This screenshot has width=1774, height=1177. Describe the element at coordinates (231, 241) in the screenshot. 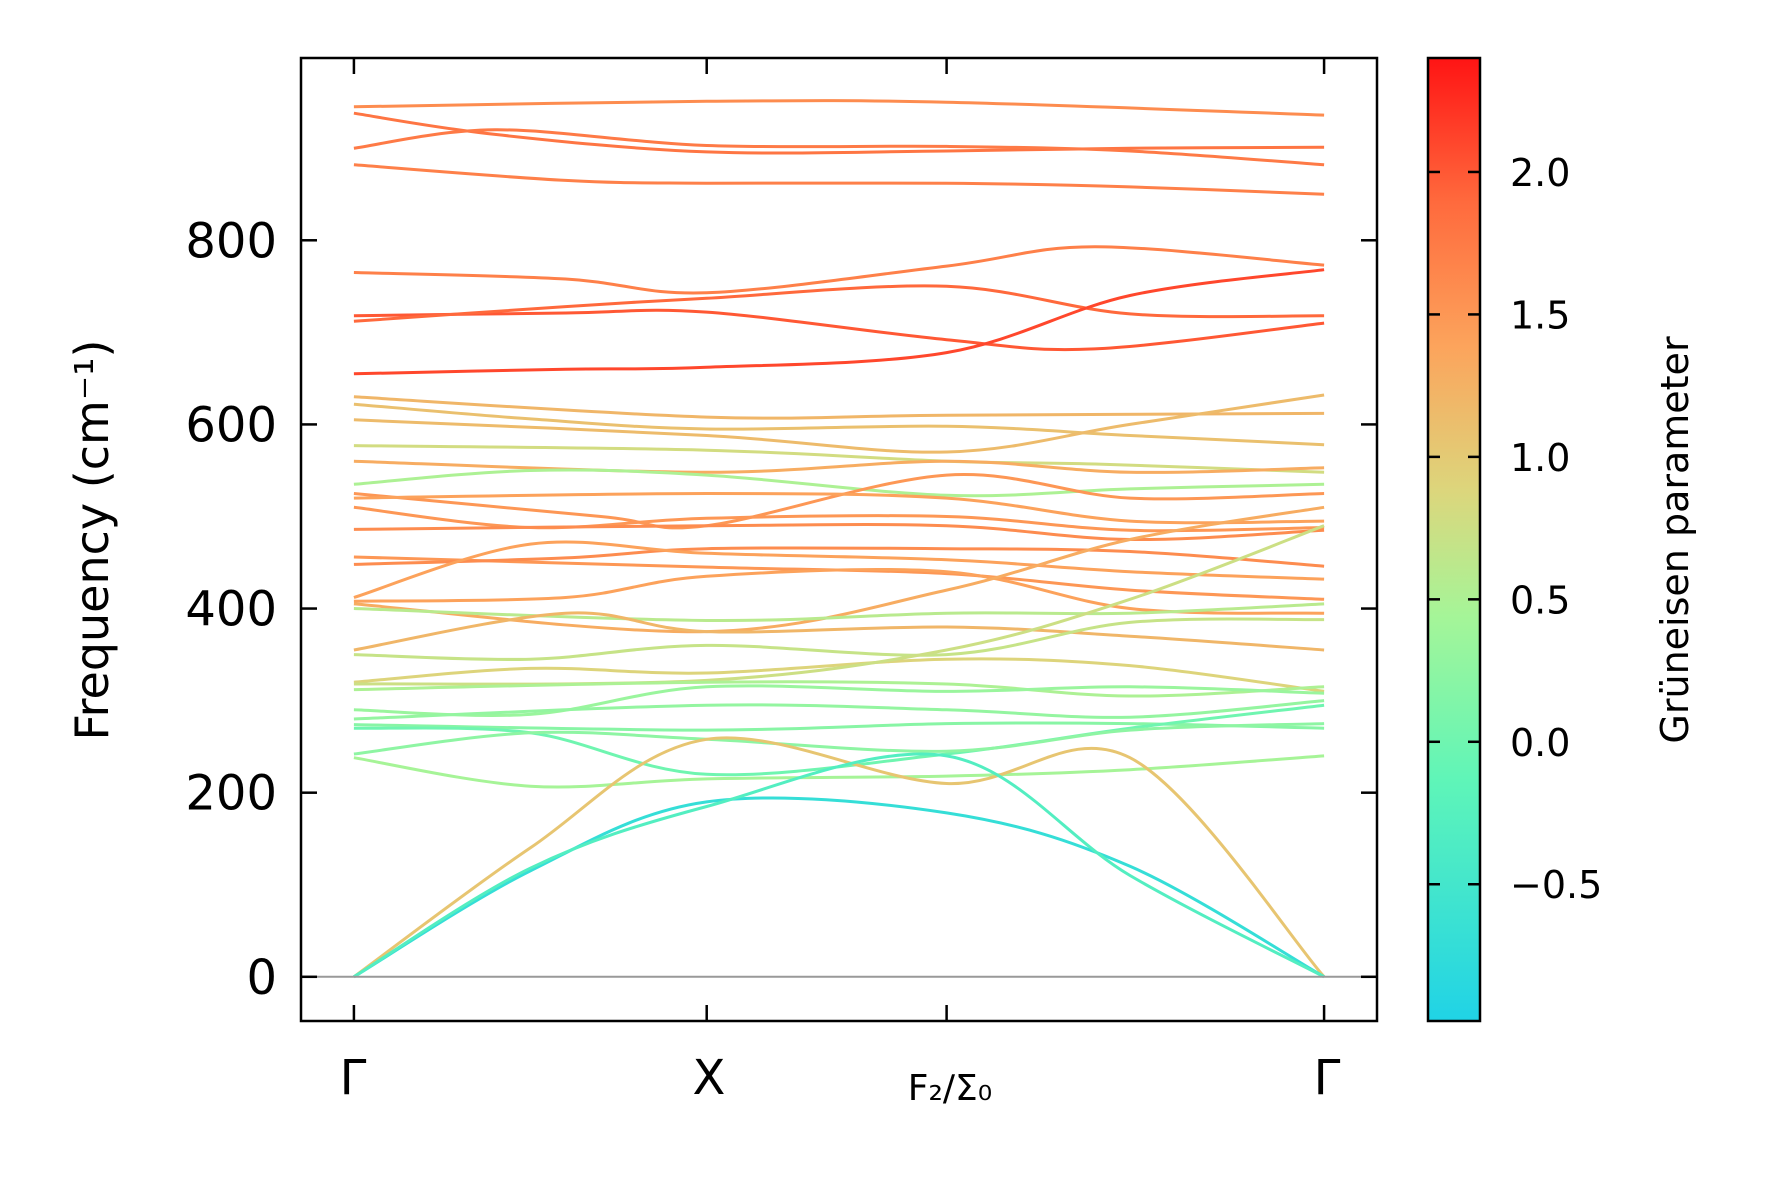

I see `y-tick-label-800: 800` at that location.